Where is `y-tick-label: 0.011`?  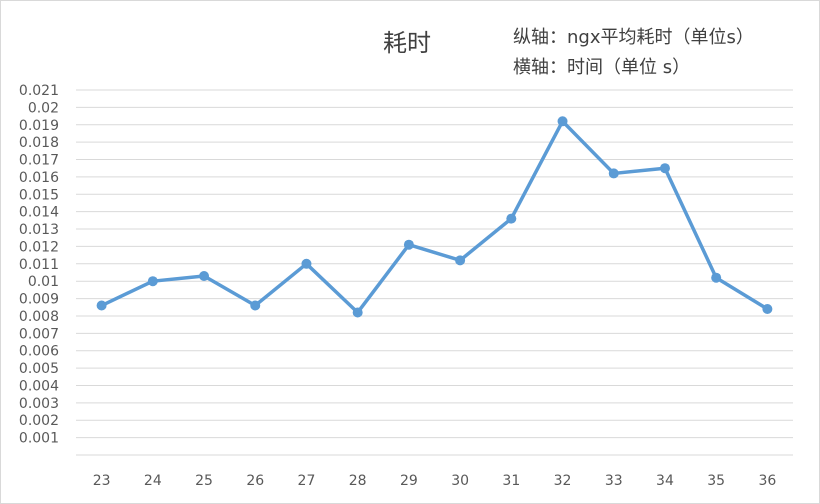 y-tick-label: 0.011 is located at coordinates (39, 265).